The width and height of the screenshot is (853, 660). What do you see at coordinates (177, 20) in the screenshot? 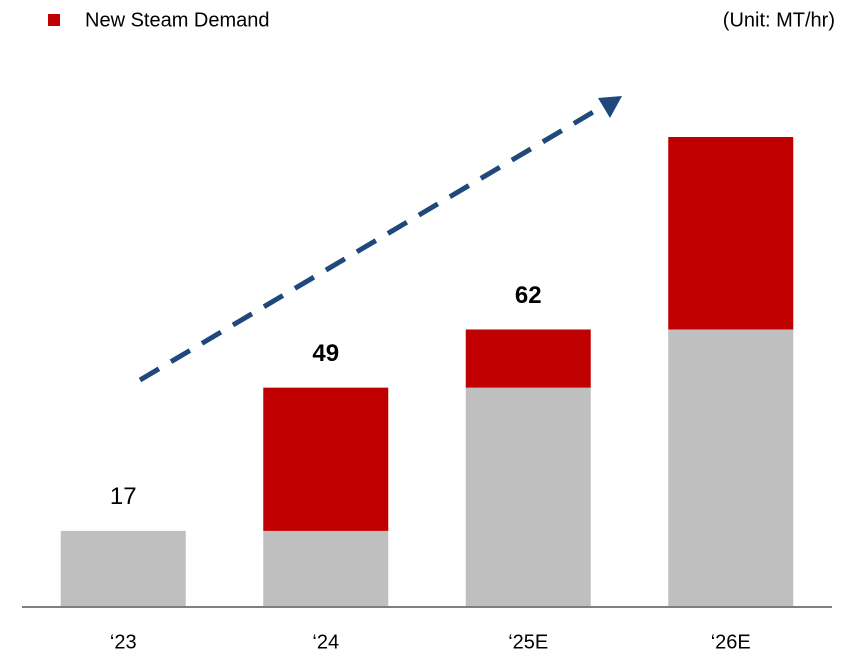
I see `legend-label: New Steam Demand` at bounding box center [177, 20].